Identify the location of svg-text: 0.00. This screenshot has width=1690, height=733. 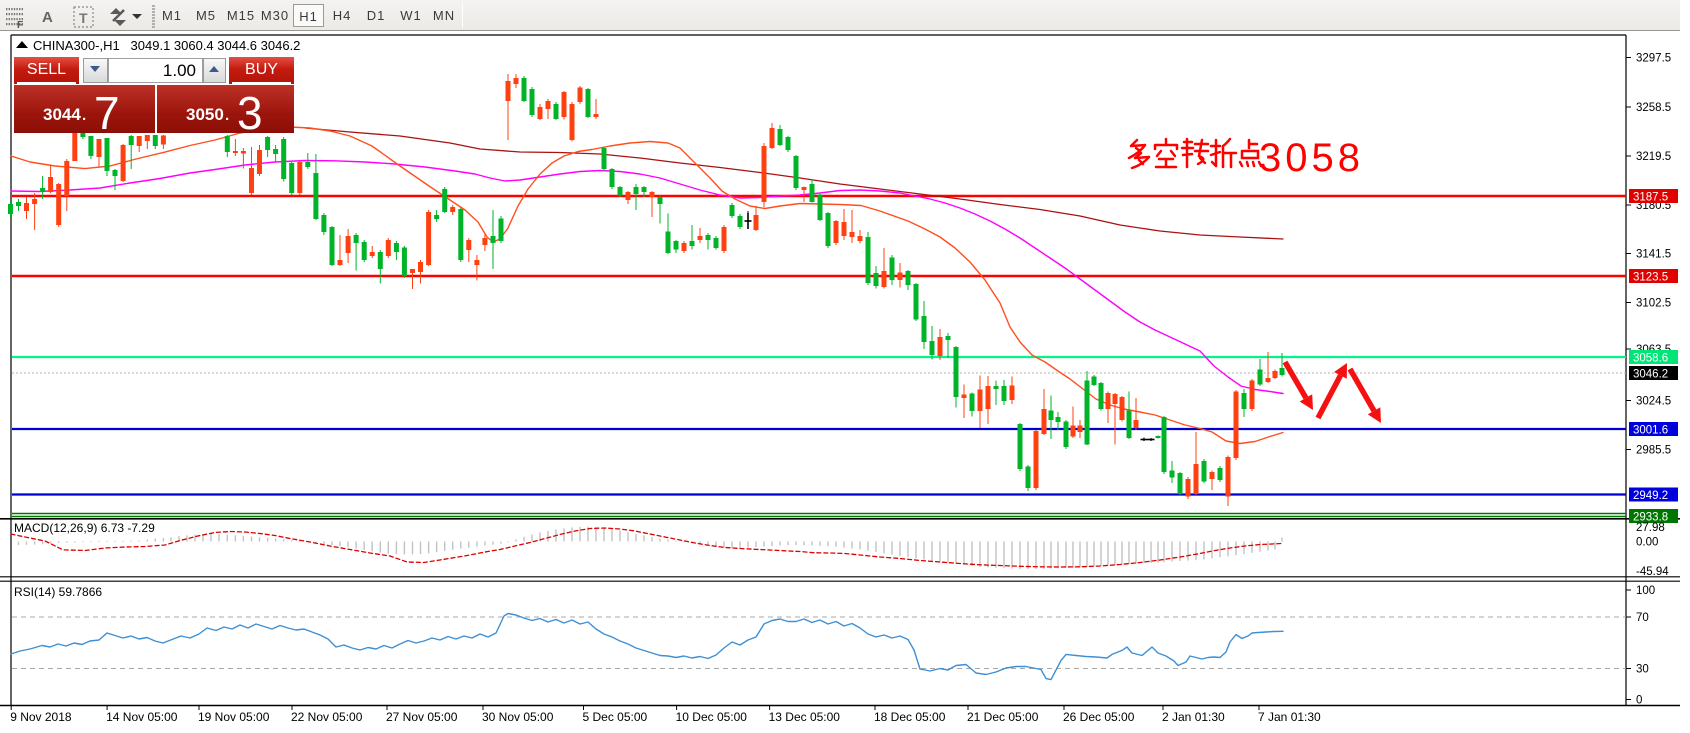
(1647, 543).